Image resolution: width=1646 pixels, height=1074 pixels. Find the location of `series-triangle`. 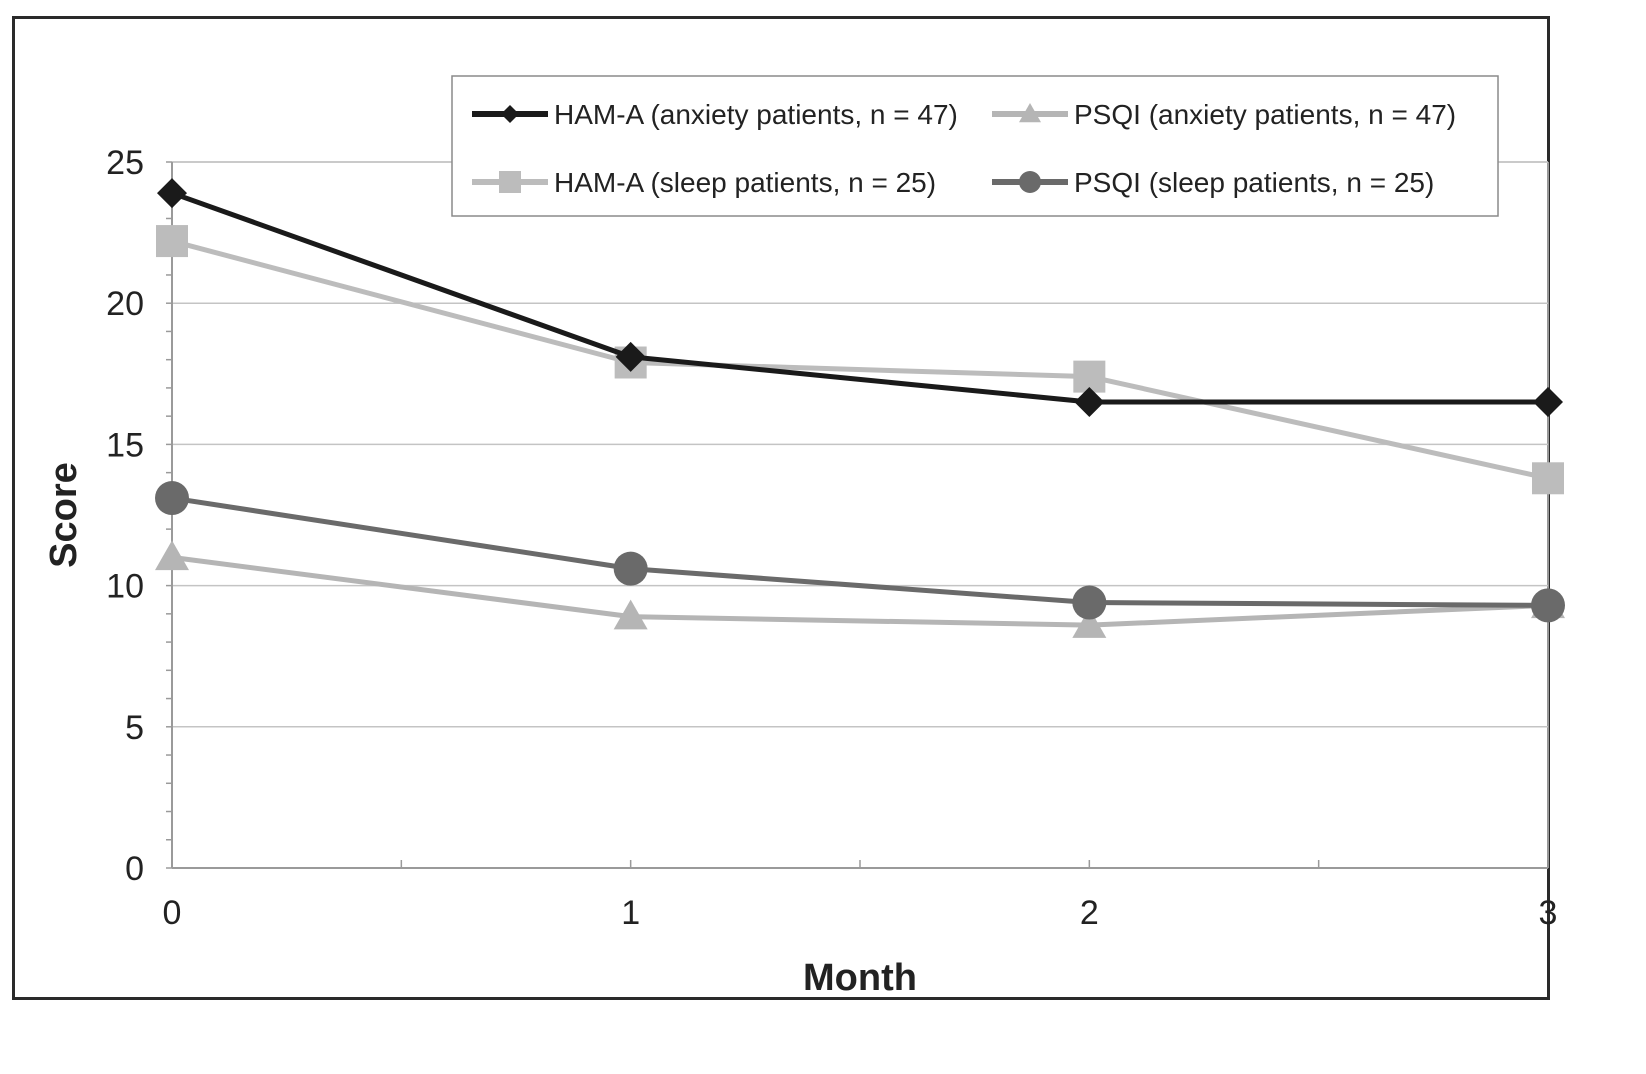

series-triangle is located at coordinates (860, 589).